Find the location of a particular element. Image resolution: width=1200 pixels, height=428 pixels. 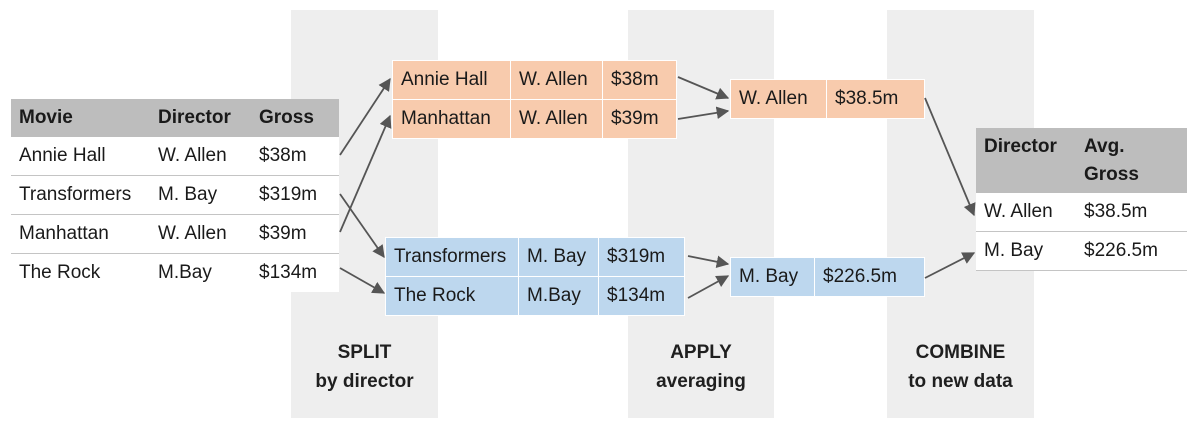

split-stage-label: SPLIT by director is located at coordinates (364, 367).